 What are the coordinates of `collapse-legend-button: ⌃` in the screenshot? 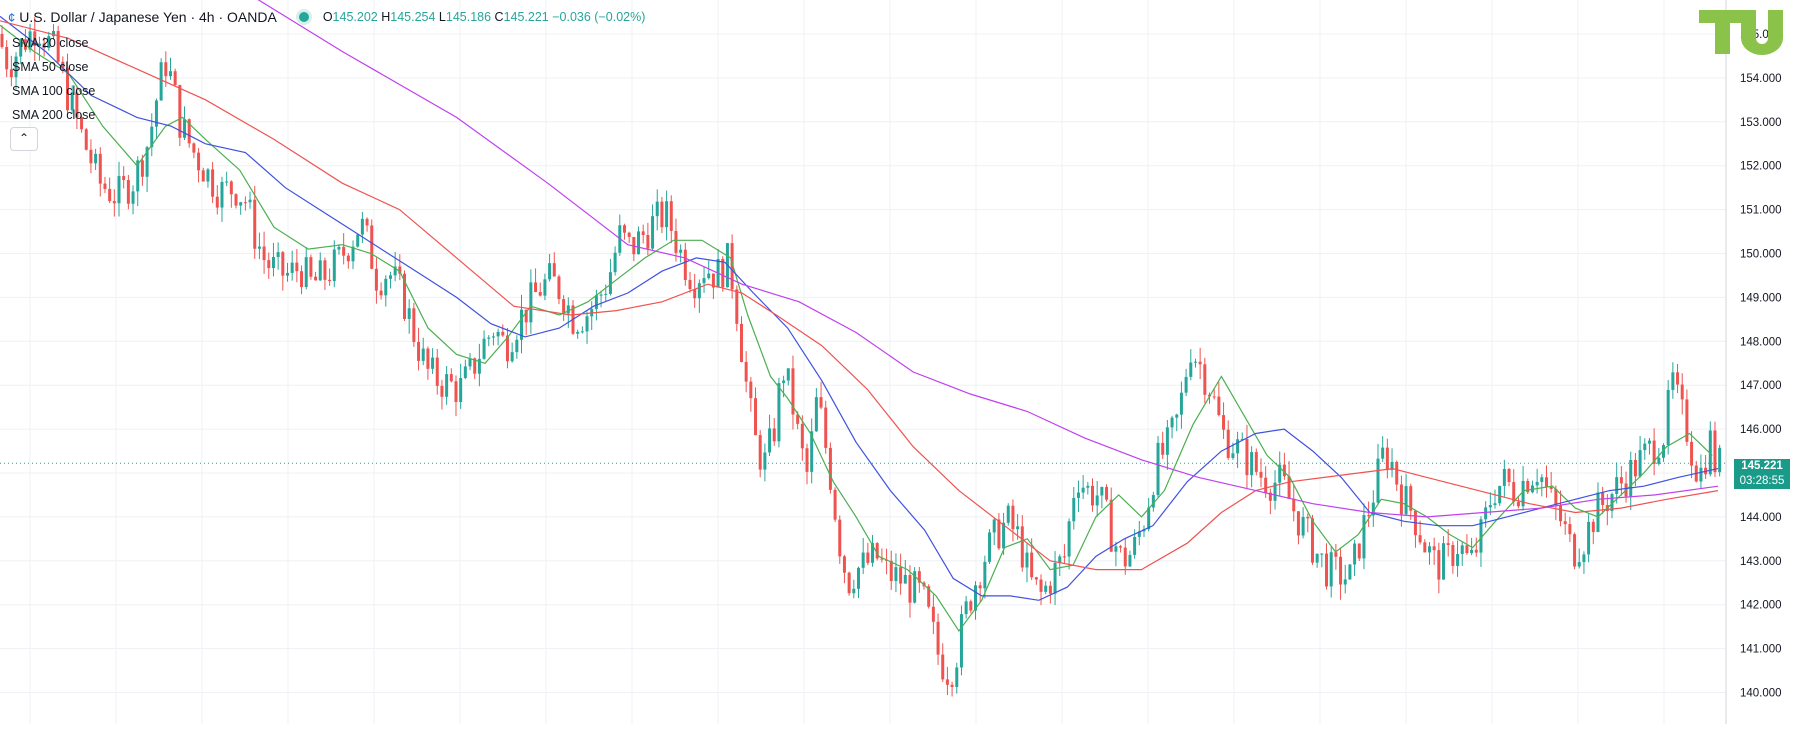 It's located at (24, 139).